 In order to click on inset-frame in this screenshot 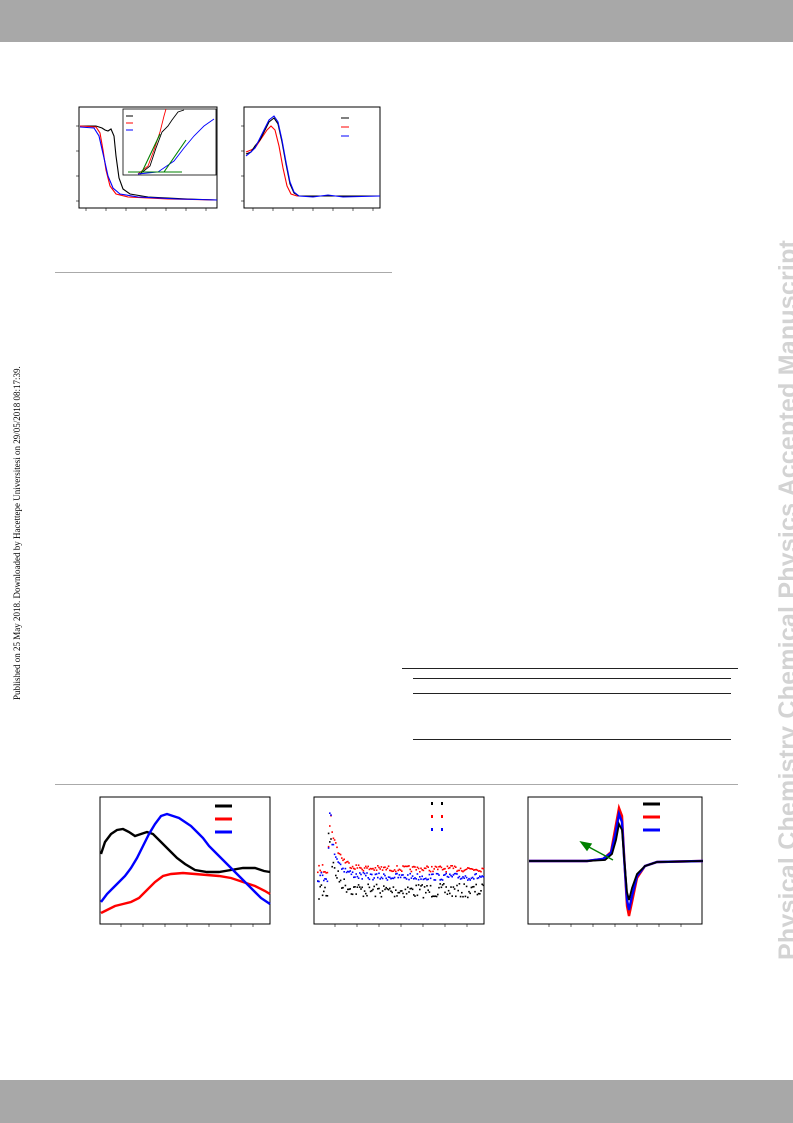, I will do `click(169, 142)`.